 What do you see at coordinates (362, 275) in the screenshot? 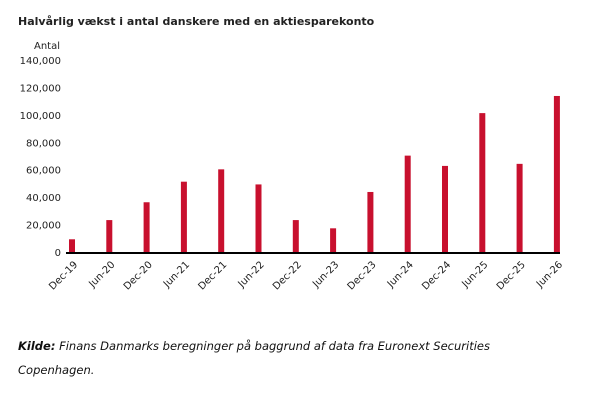
I see `x-tick-label: Dec-23` at bounding box center [362, 275].